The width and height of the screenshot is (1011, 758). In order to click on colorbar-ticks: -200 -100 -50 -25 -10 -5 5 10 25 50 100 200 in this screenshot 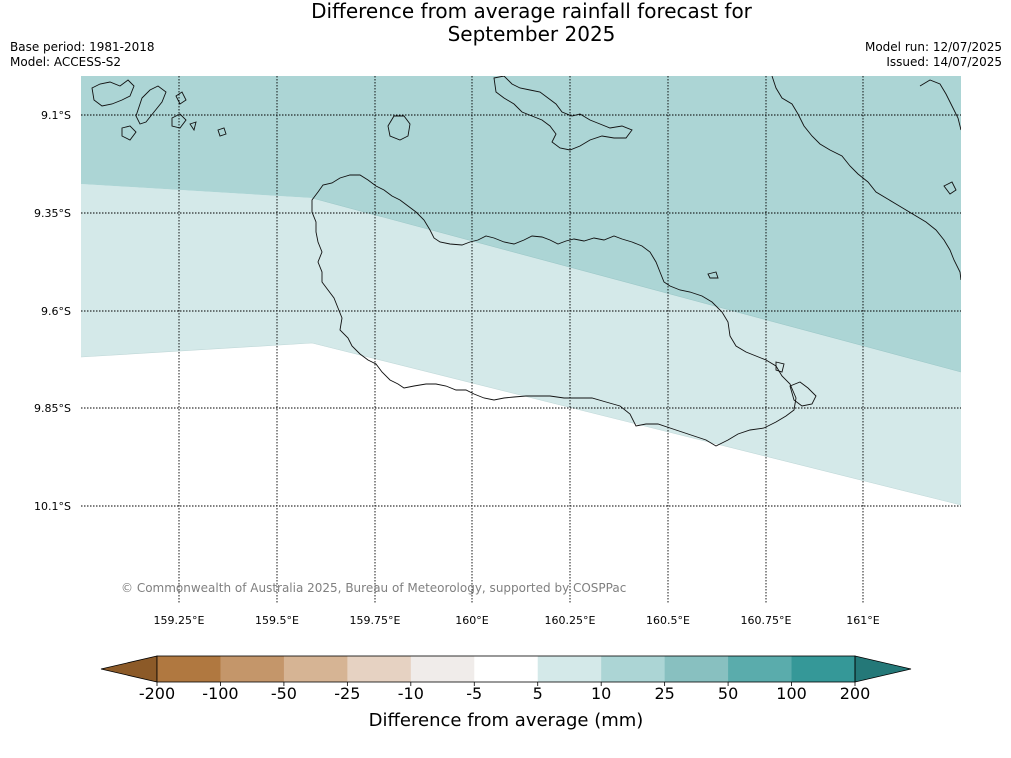, I will do `click(504, 692)`.